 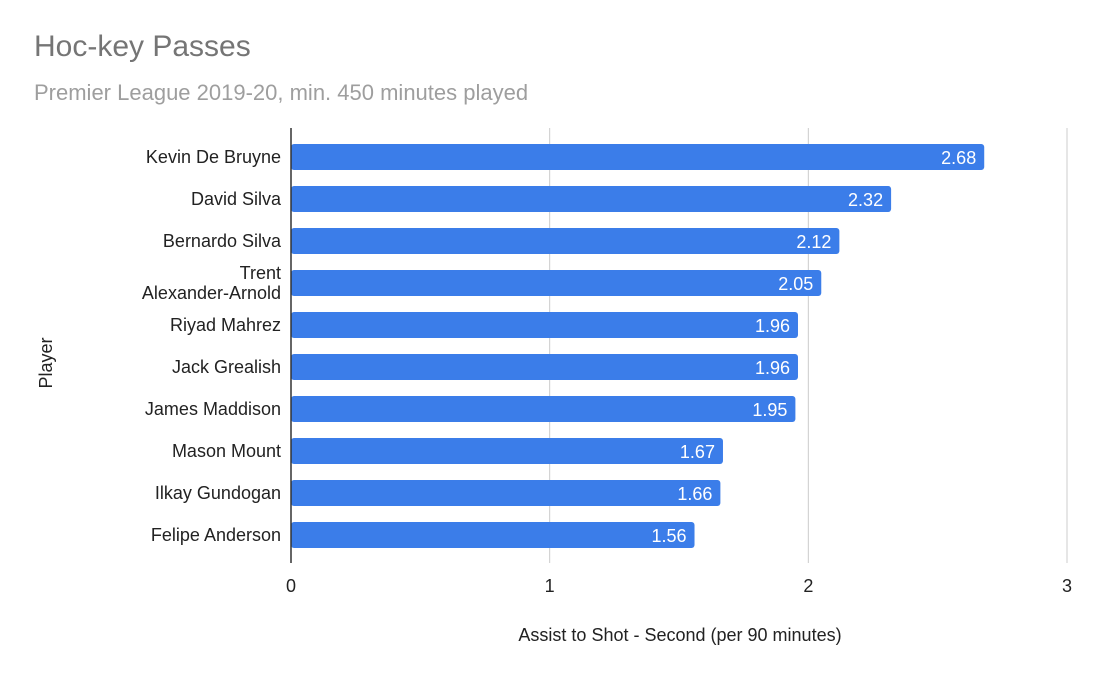 I want to click on data-label: 2.32, so click(x=865, y=200).